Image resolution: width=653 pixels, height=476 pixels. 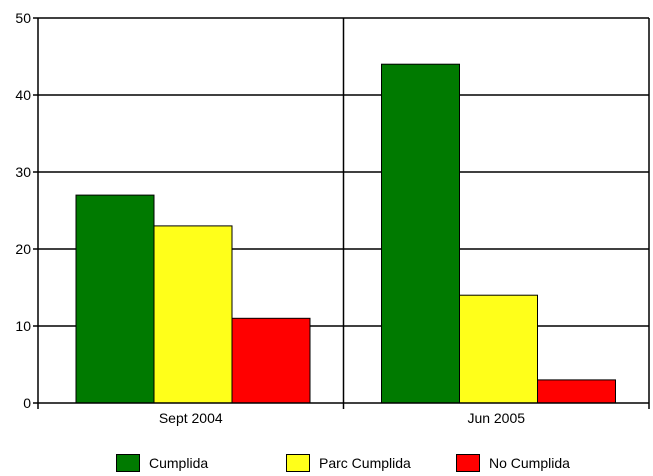 I want to click on legend-item-no-cumplida: No Cumplida, so click(x=513, y=463).